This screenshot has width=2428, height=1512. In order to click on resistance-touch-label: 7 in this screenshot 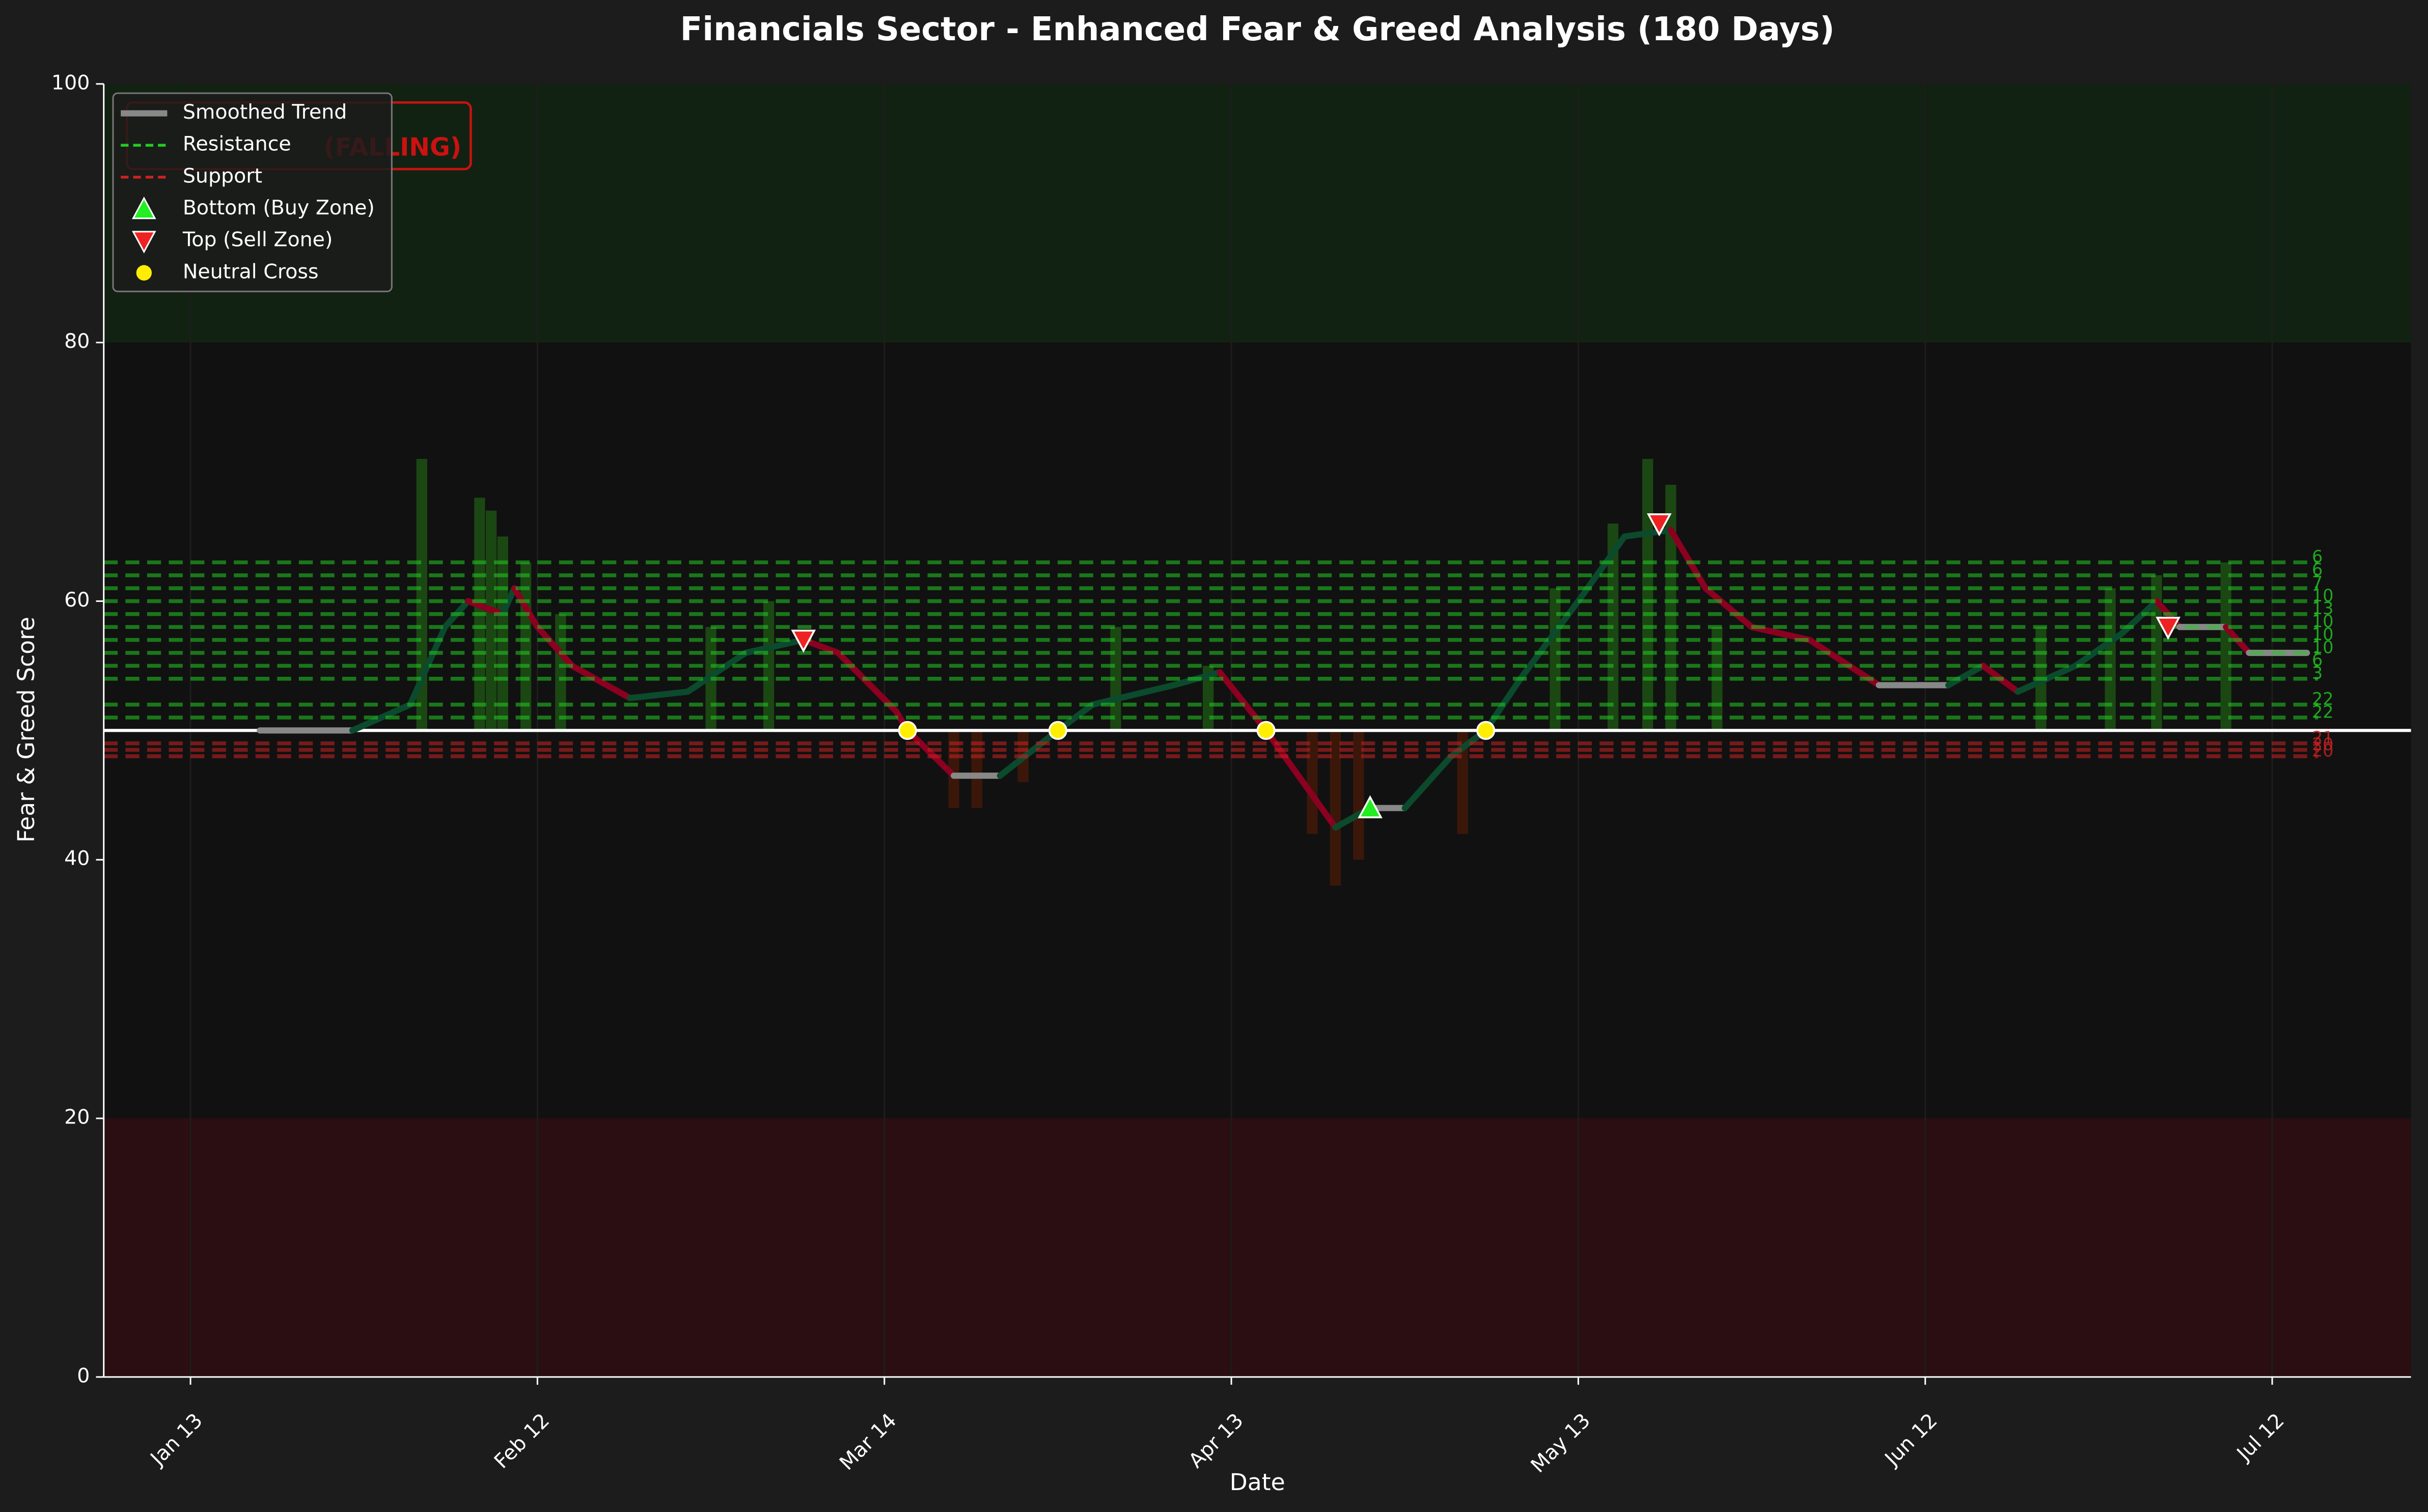, I will do `click(2317, 582)`.